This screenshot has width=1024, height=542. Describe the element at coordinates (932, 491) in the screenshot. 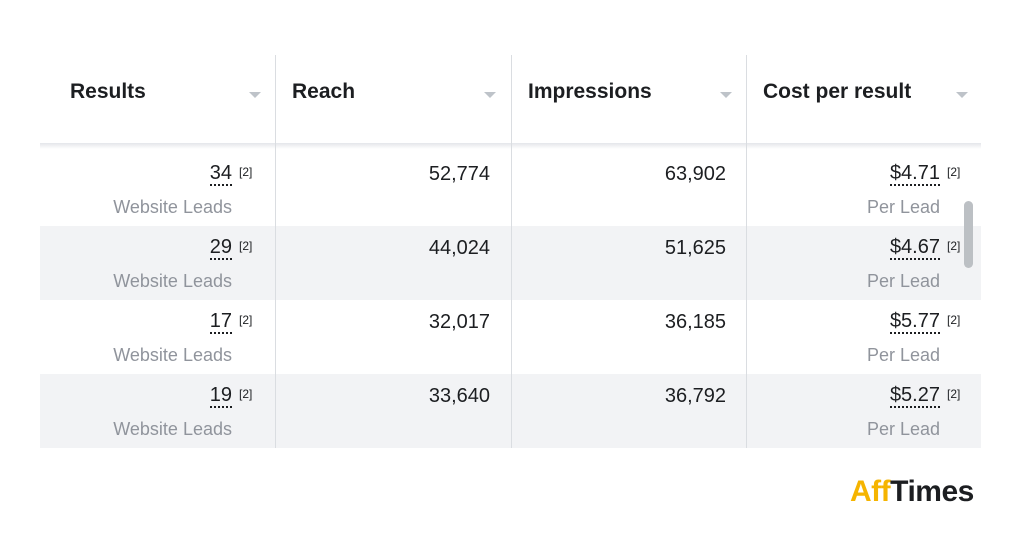

I see `logo-text: Times` at that location.